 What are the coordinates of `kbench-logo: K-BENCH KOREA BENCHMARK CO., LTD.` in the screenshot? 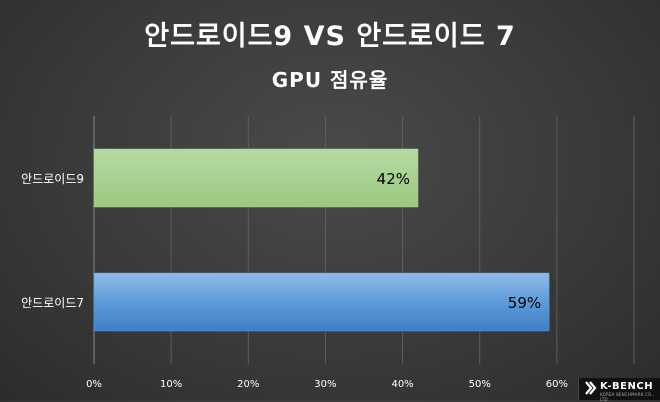 It's located at (619, 390).